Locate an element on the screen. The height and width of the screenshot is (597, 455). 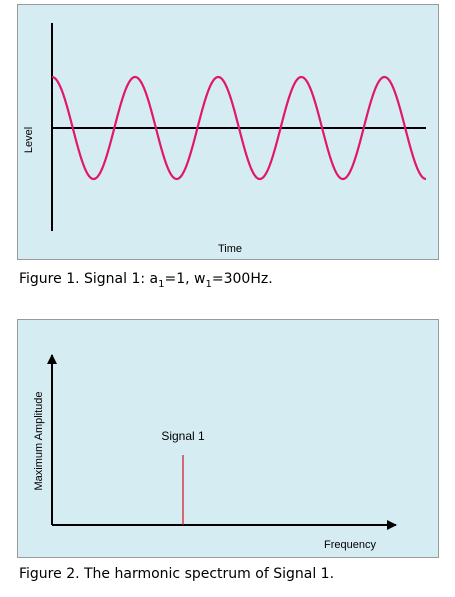
x-axis-label: Frequency is located at coordinates (350, 545).